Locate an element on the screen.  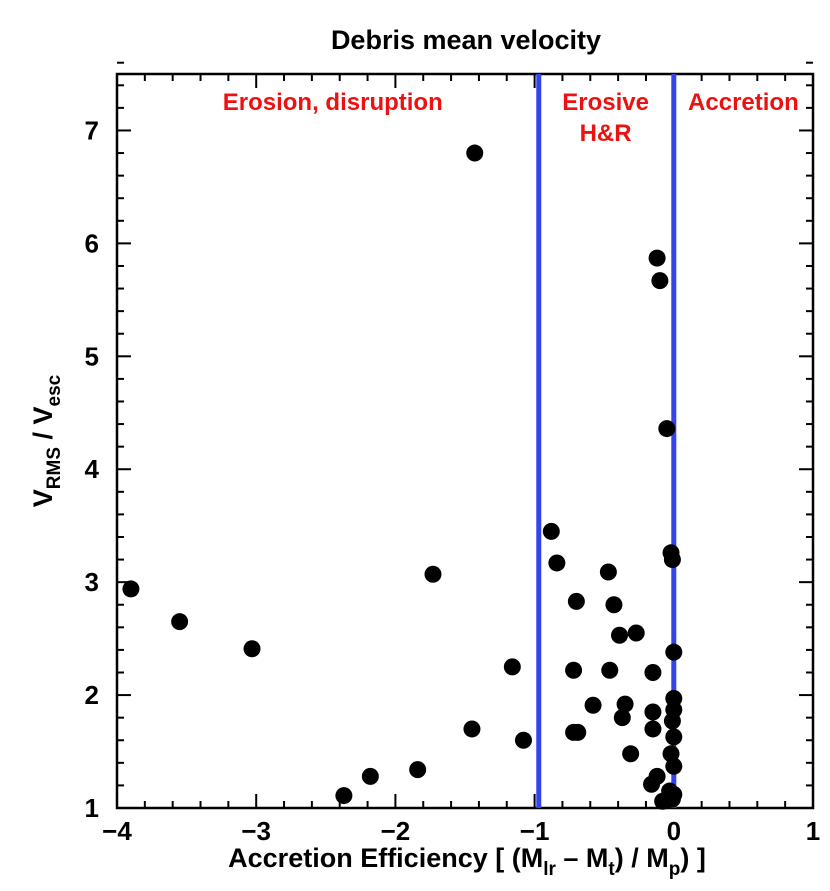
region-label: Accretion is located at coordinates (743, 102).